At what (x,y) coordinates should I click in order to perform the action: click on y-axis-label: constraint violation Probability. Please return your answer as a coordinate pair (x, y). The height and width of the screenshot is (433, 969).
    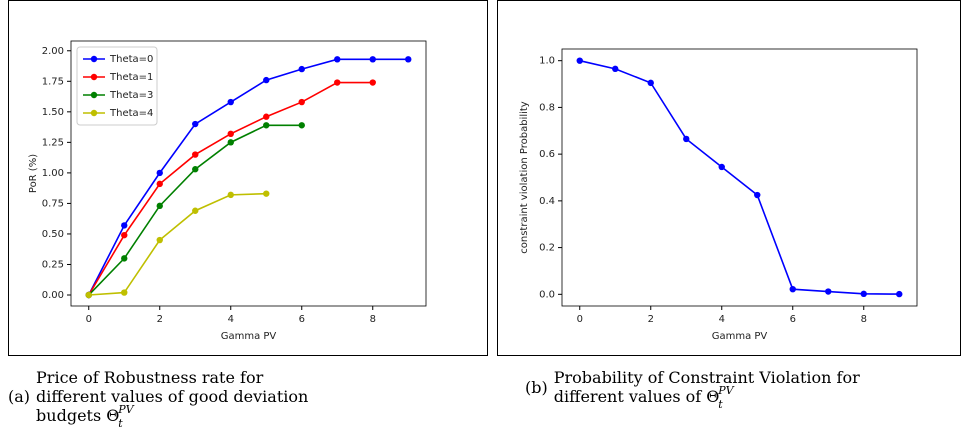
    Looking at the image, I should click on (524, 177).